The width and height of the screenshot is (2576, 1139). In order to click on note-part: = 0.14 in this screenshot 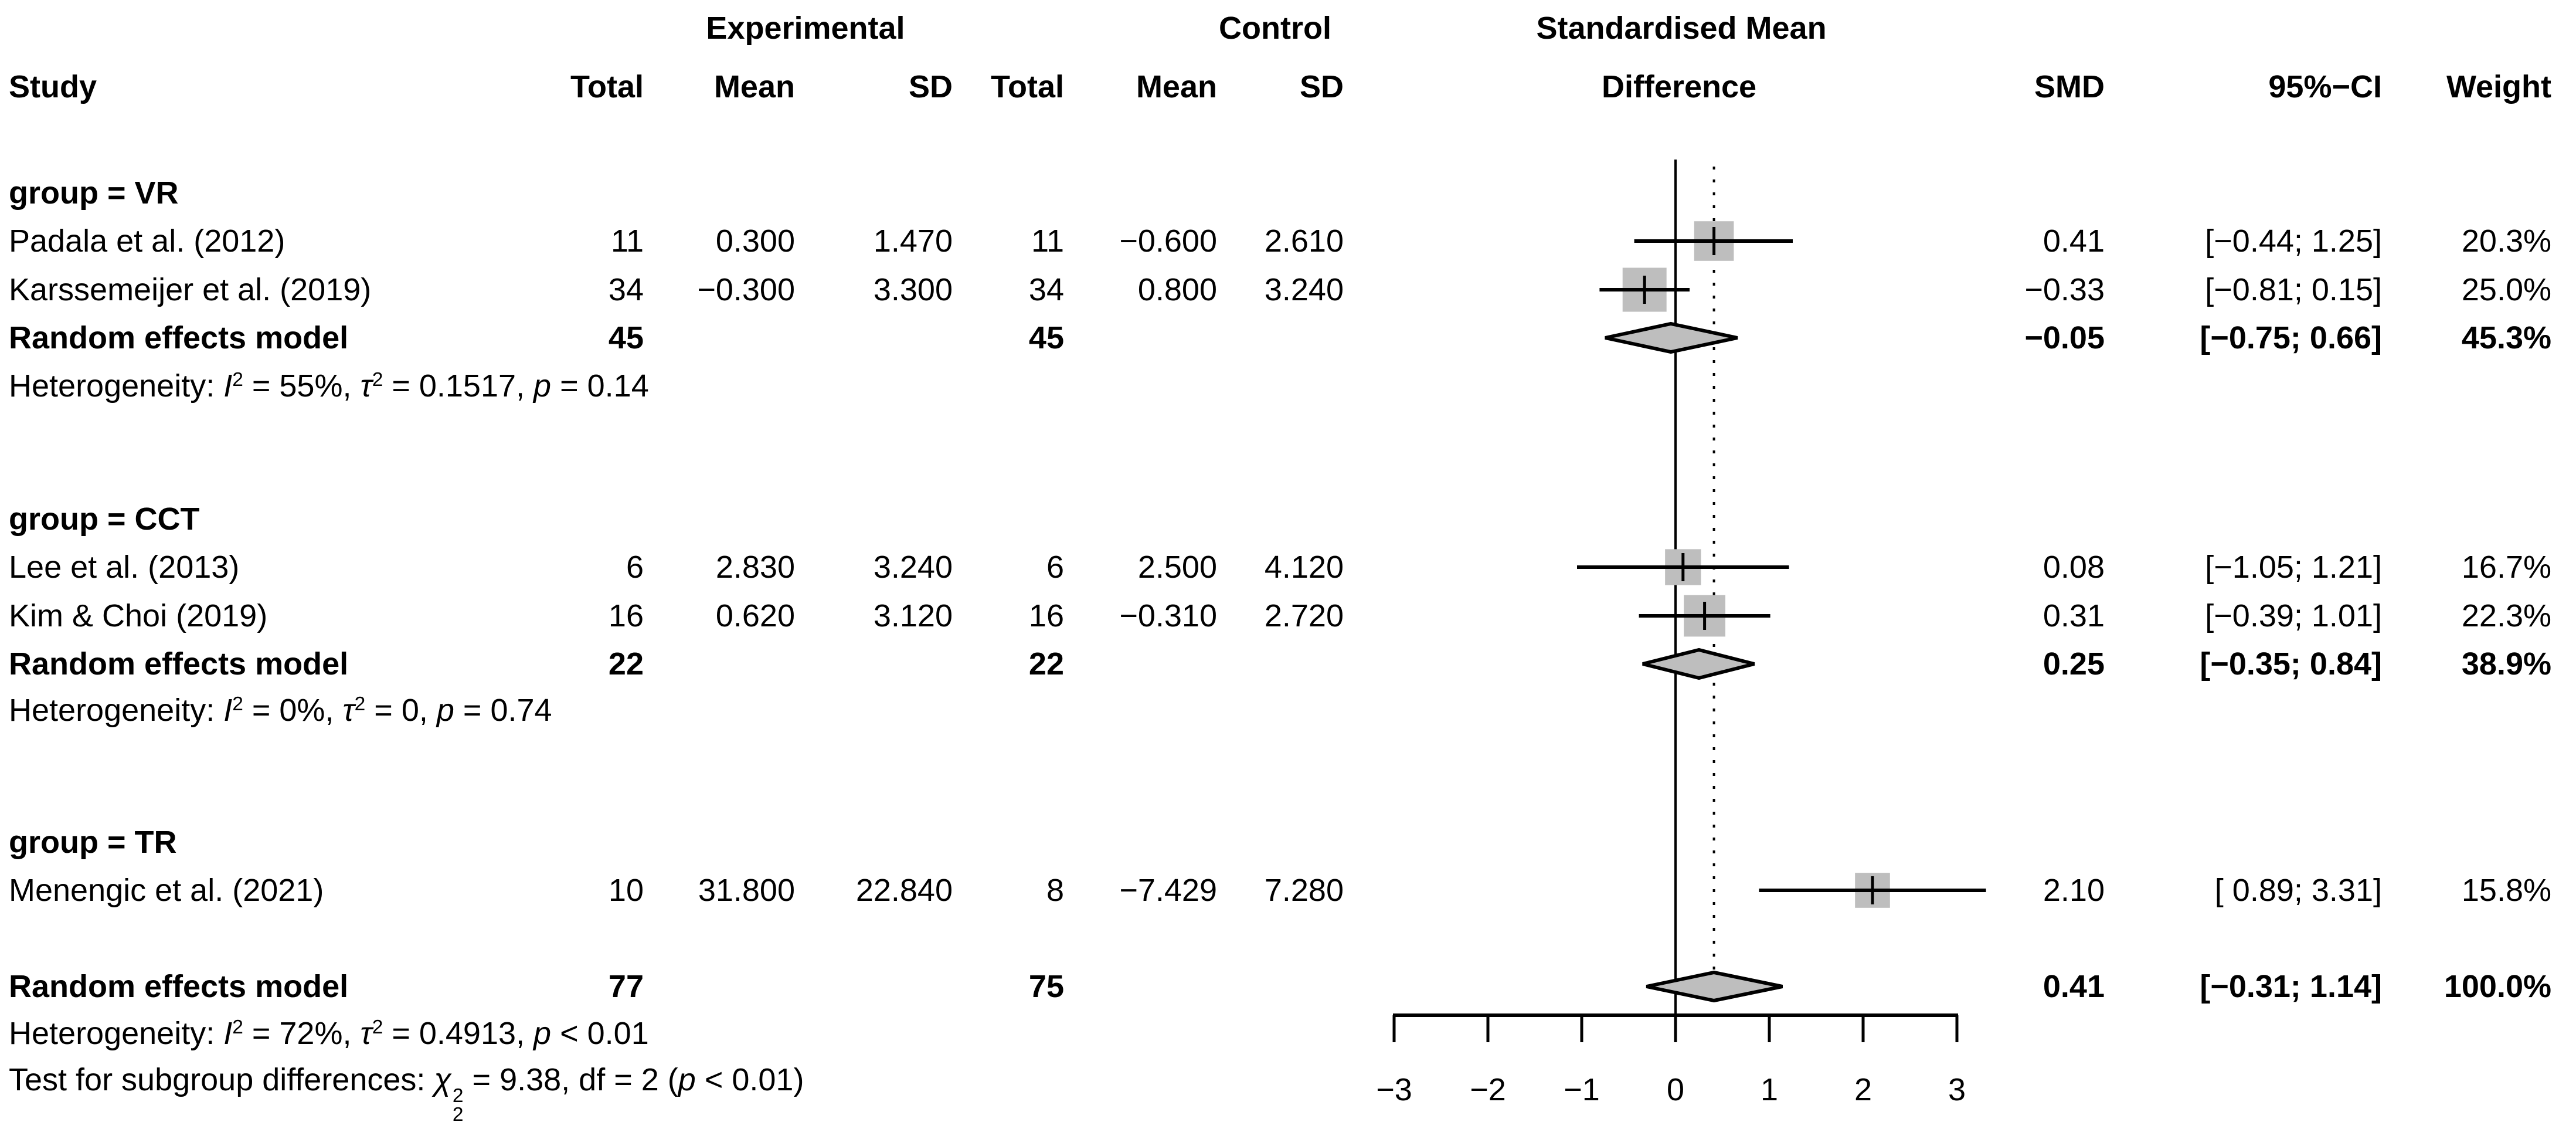, I will do `click(600, 386)`.